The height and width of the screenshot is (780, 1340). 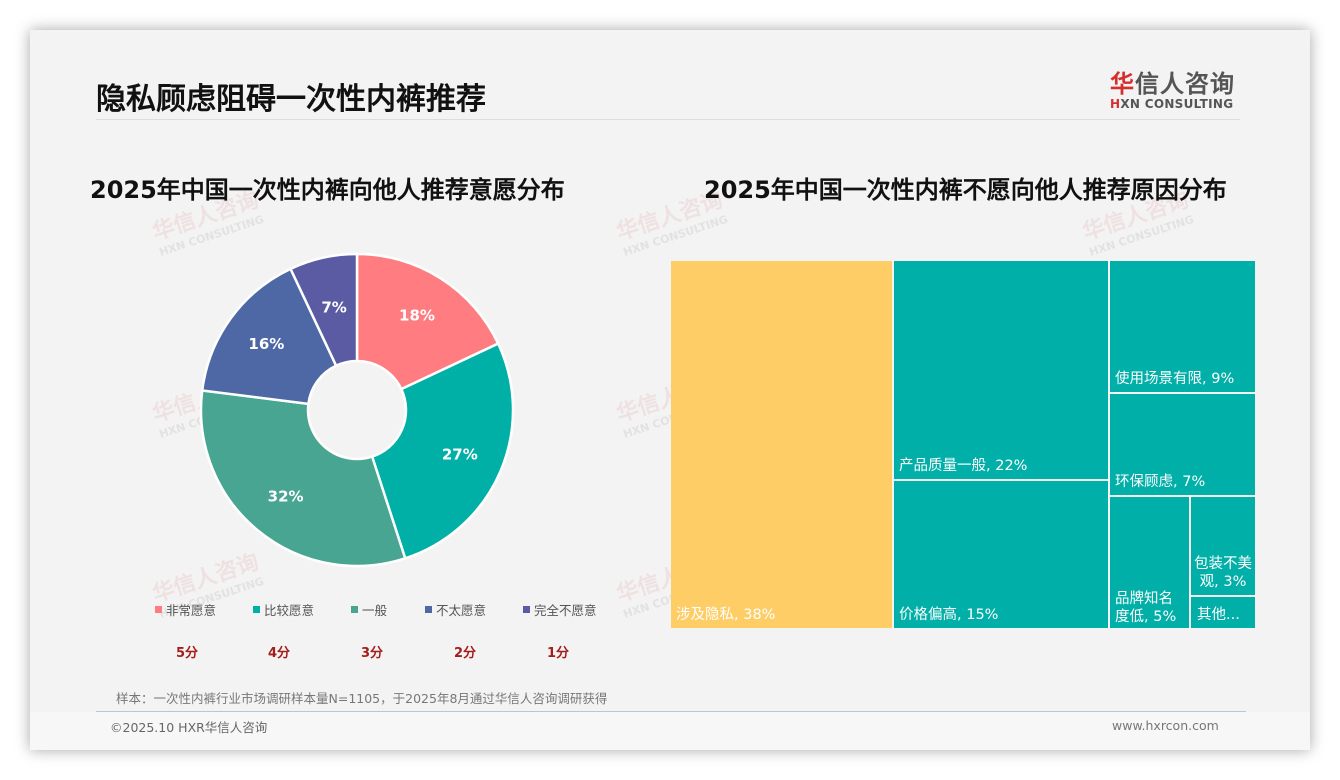 What do you see at coordinates (460, 454) in the screenshot?
I see `slice-label: 27%` at bounding box center [460, 454].